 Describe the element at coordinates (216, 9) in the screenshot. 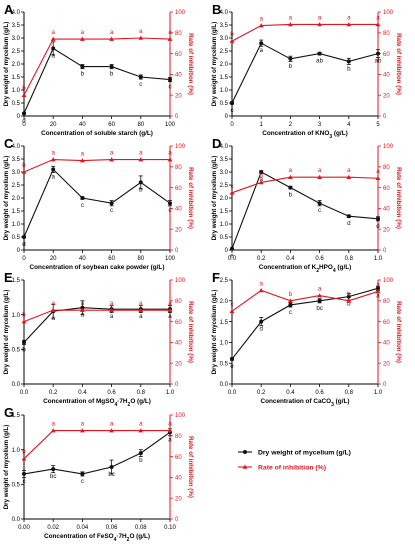

I see `panel-letter: B` at that location.